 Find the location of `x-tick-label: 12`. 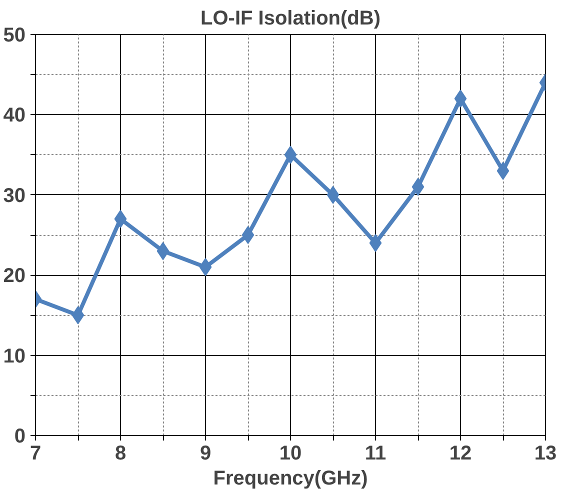

x-tick-label: 12 is located at coordinates (460, 453).